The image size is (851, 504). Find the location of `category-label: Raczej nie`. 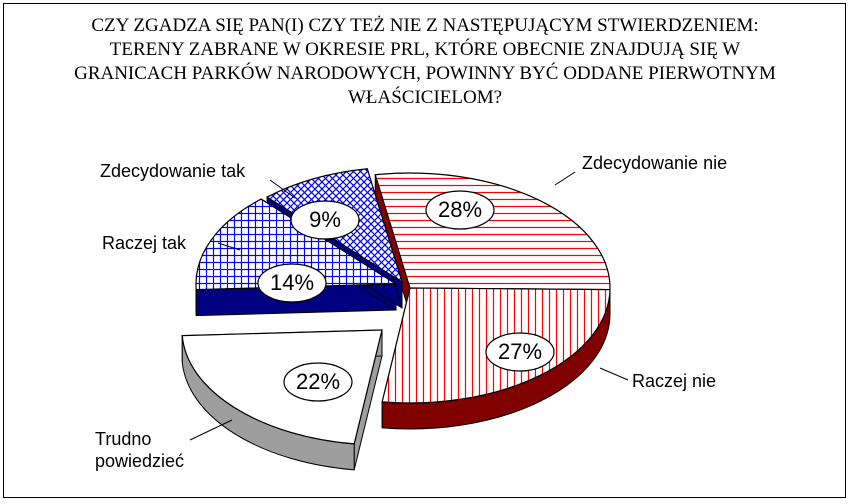

category-label: Raczej nie is located at coordinates (674, 381).